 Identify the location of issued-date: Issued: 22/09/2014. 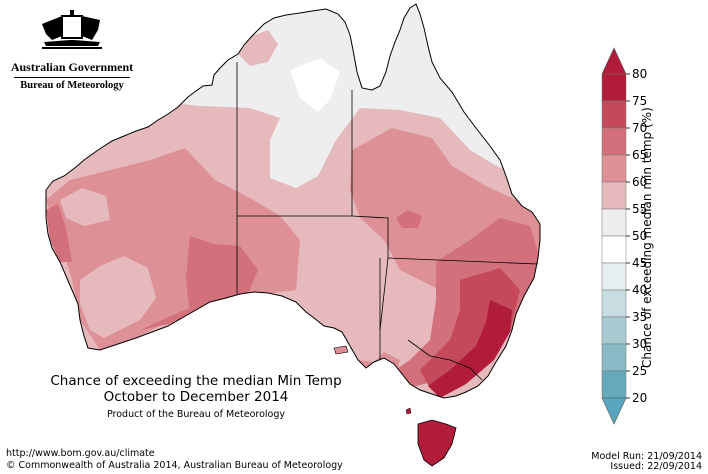
(656, 466).